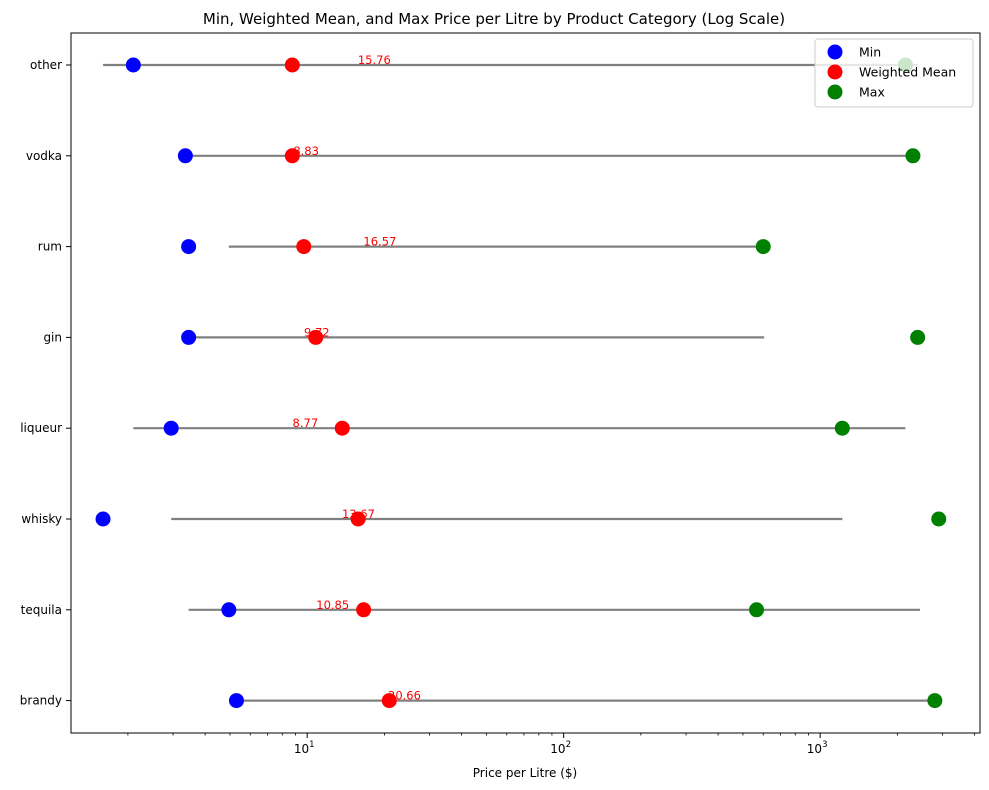 The height and width of the screenshot is (790, 989). Describe the element at coordinates (304, 247) in the screenshot. I see `point-weighted-mean-rum` at that location.